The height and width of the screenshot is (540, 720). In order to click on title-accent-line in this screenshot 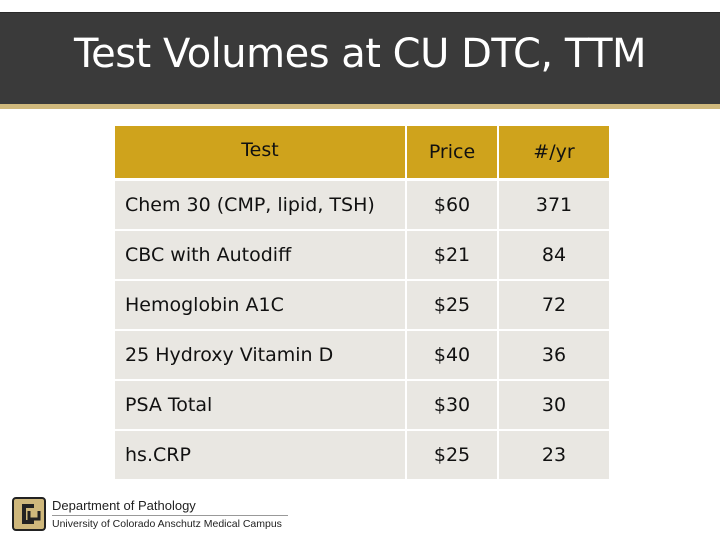, I will do `click(360, 106)`.